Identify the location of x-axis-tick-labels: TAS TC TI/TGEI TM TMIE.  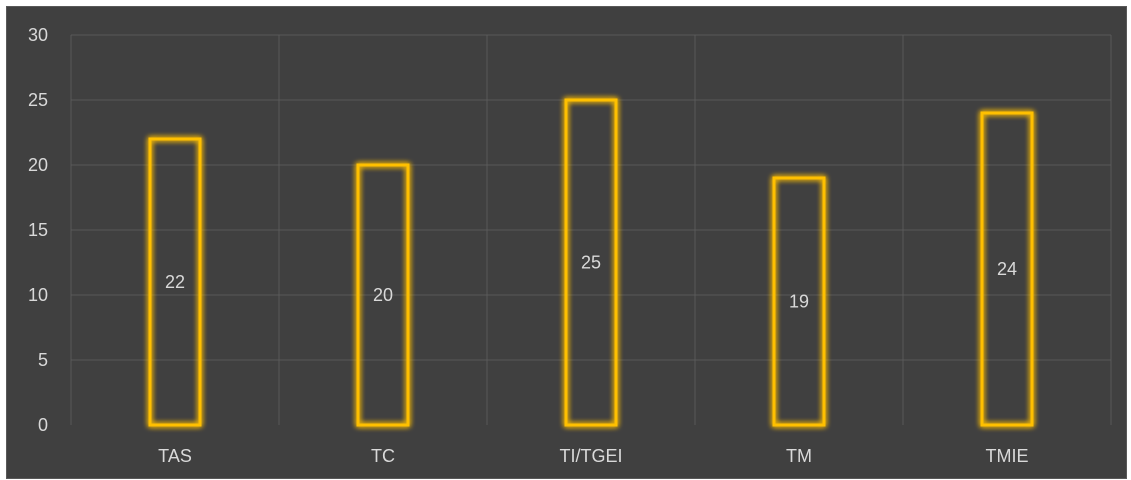
(593, 456).